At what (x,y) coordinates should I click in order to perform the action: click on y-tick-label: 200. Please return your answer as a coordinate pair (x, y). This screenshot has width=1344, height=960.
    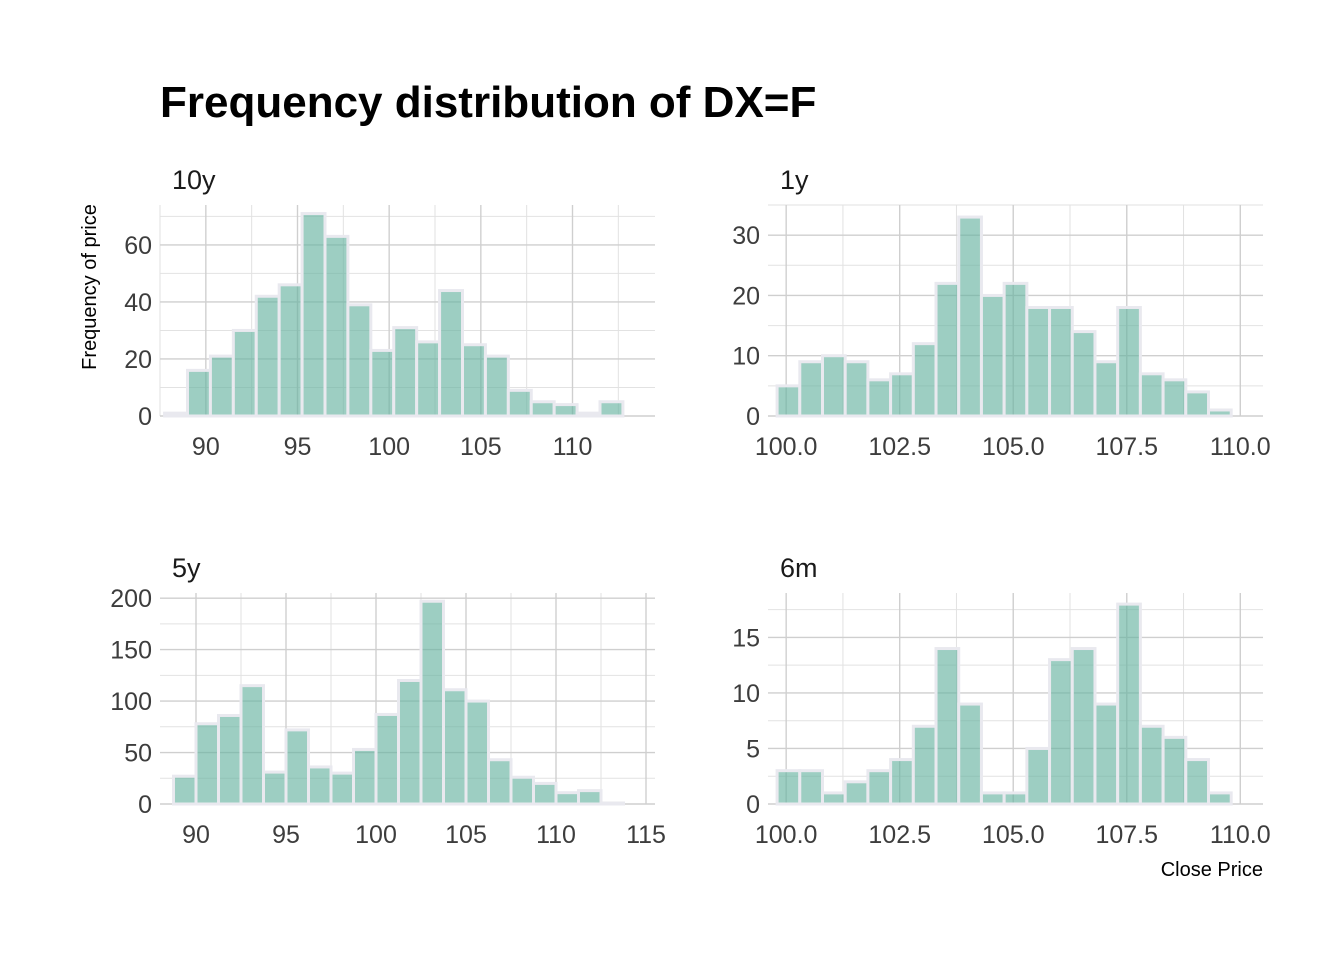
    Looking at the image, I should click on (131, 599).